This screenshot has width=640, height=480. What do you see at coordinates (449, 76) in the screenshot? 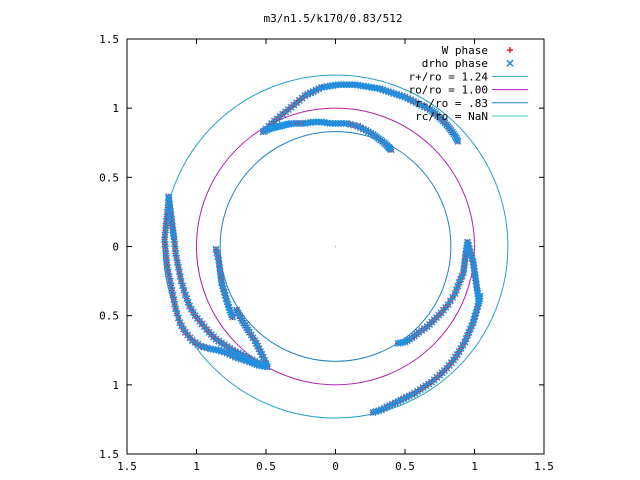
I see `legend-label: r+/ro = 1.24` at bounding box center [449, 76].